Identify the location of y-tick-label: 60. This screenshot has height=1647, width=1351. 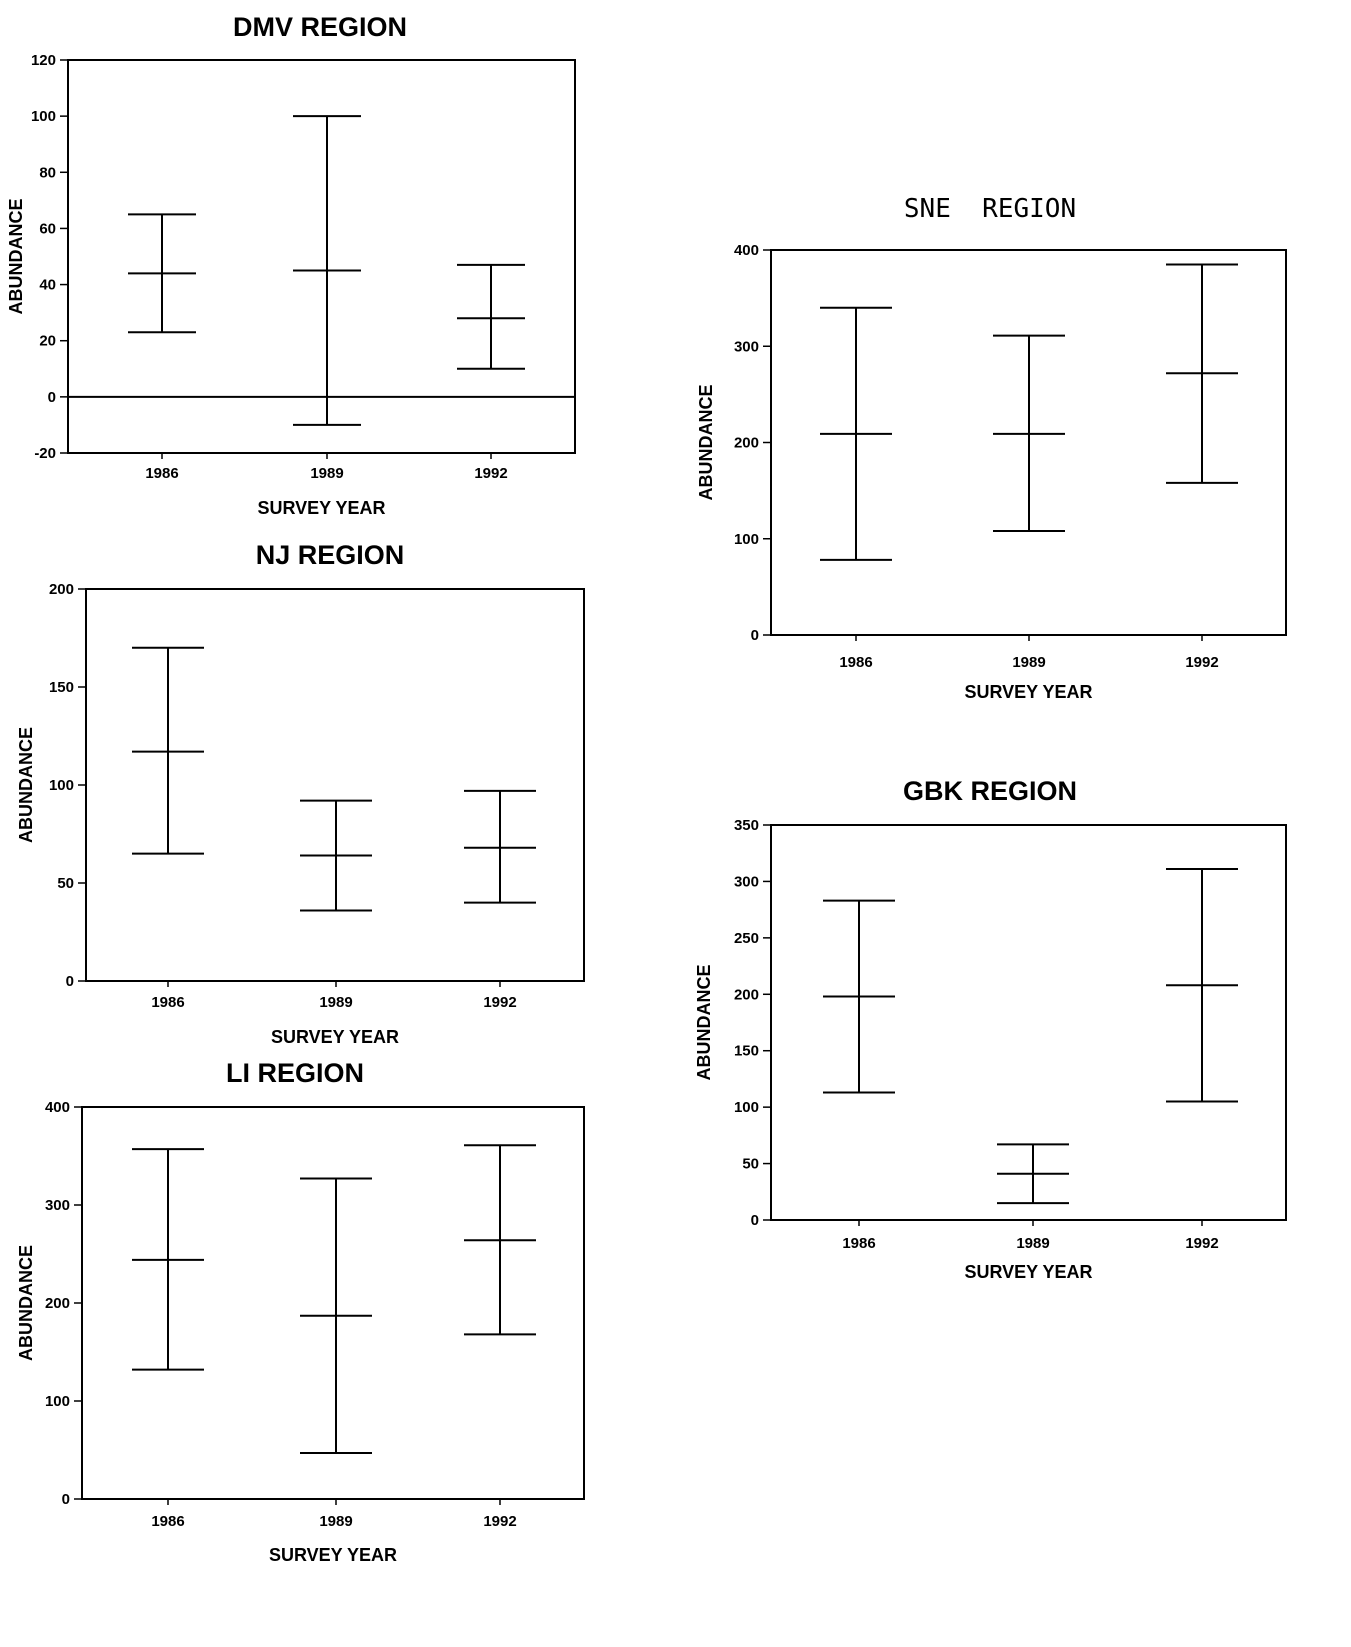
(47, 228).